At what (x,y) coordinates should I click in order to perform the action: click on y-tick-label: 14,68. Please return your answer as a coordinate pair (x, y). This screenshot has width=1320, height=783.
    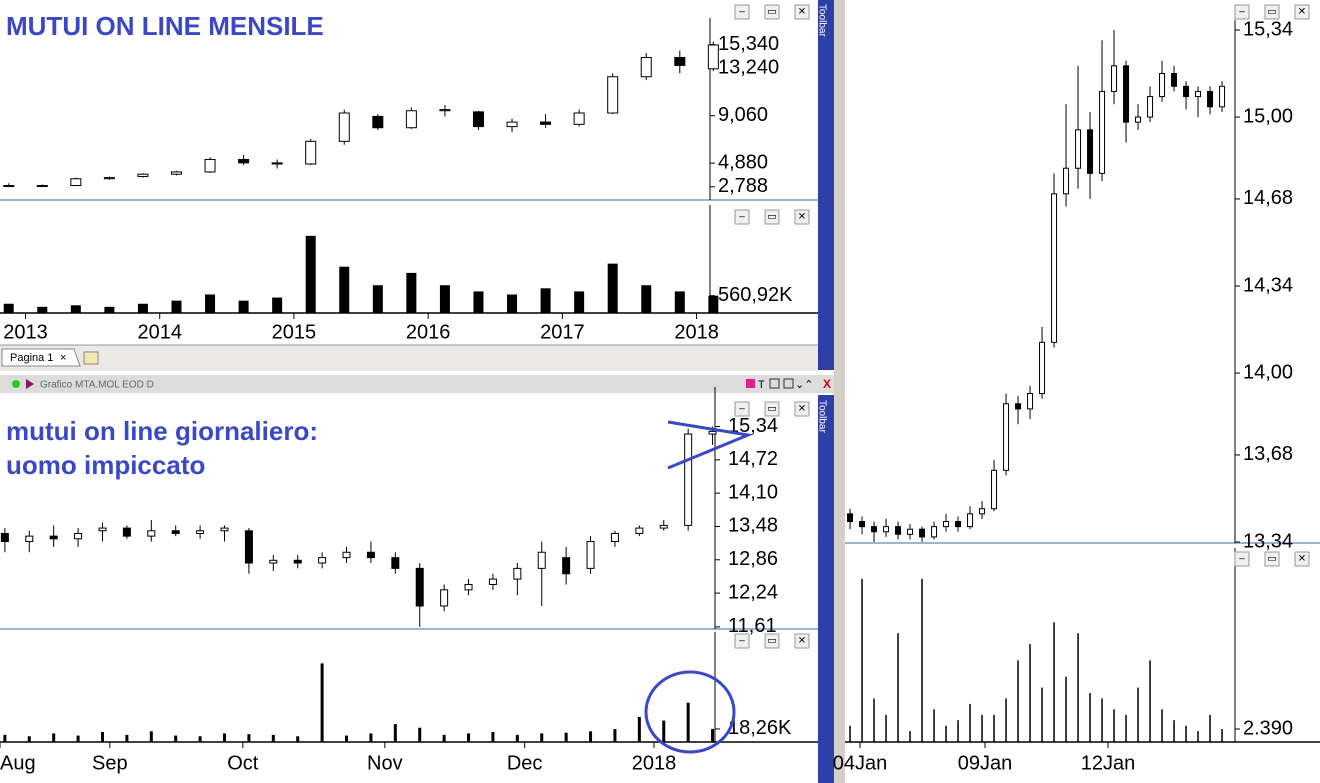
    Looking at the image, I should click on (1268, 198).